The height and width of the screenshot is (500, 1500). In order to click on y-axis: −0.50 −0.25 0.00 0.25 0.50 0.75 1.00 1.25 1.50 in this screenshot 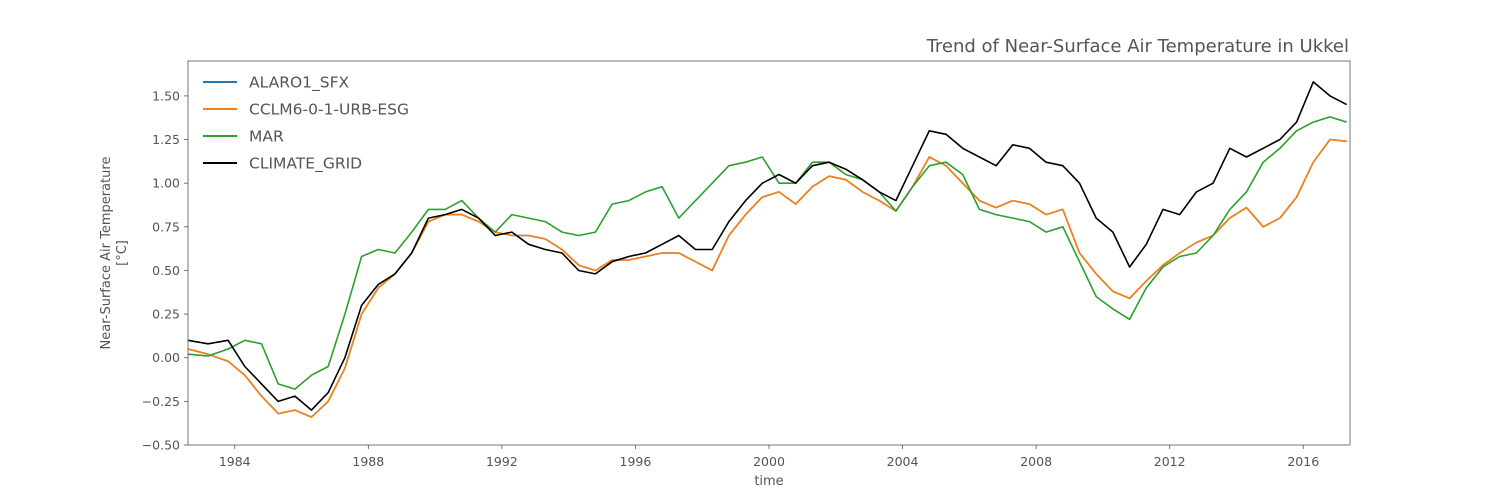, I will do `click(165, 270)`.